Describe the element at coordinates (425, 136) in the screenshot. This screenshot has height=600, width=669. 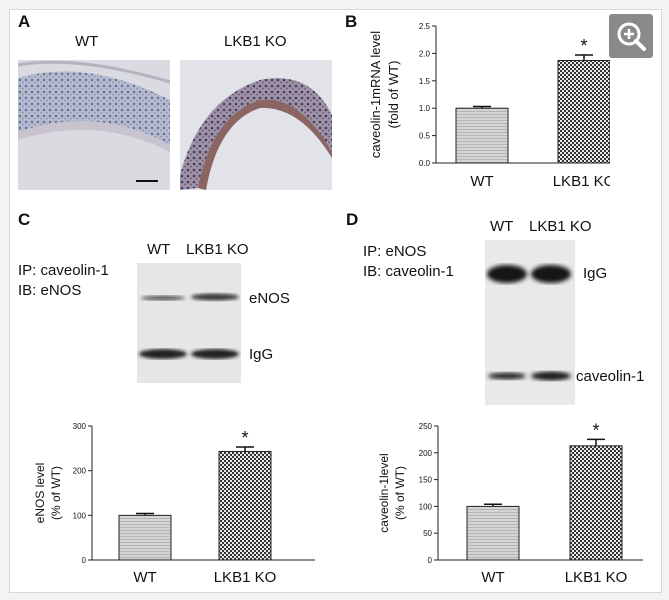
I see `chart-b-y-tick-label: 0.5` at that location.